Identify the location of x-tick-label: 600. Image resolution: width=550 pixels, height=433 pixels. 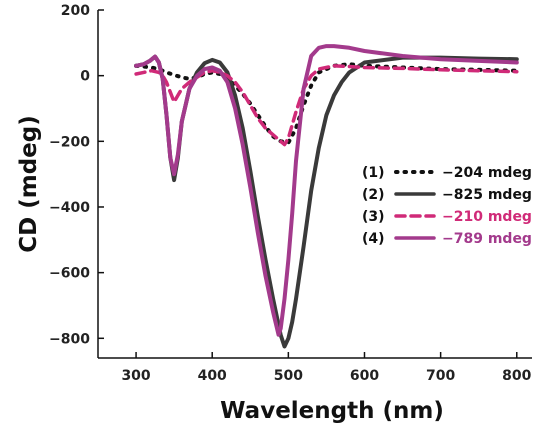
(364, 376).